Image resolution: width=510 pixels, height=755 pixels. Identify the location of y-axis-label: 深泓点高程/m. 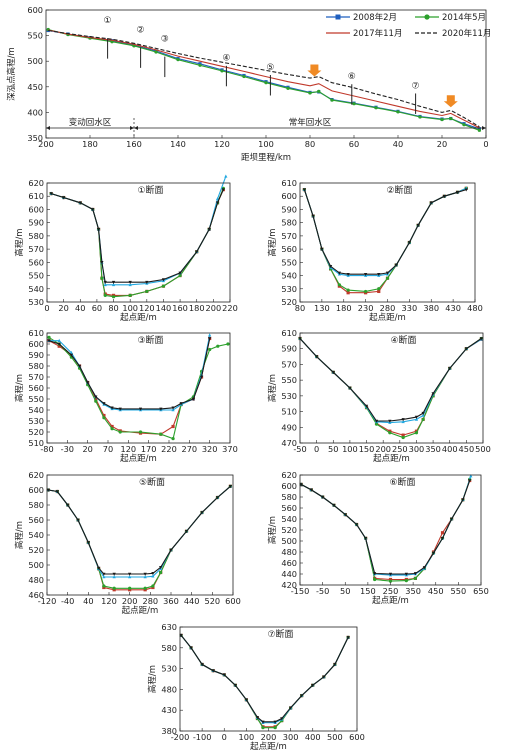
(11, 74).